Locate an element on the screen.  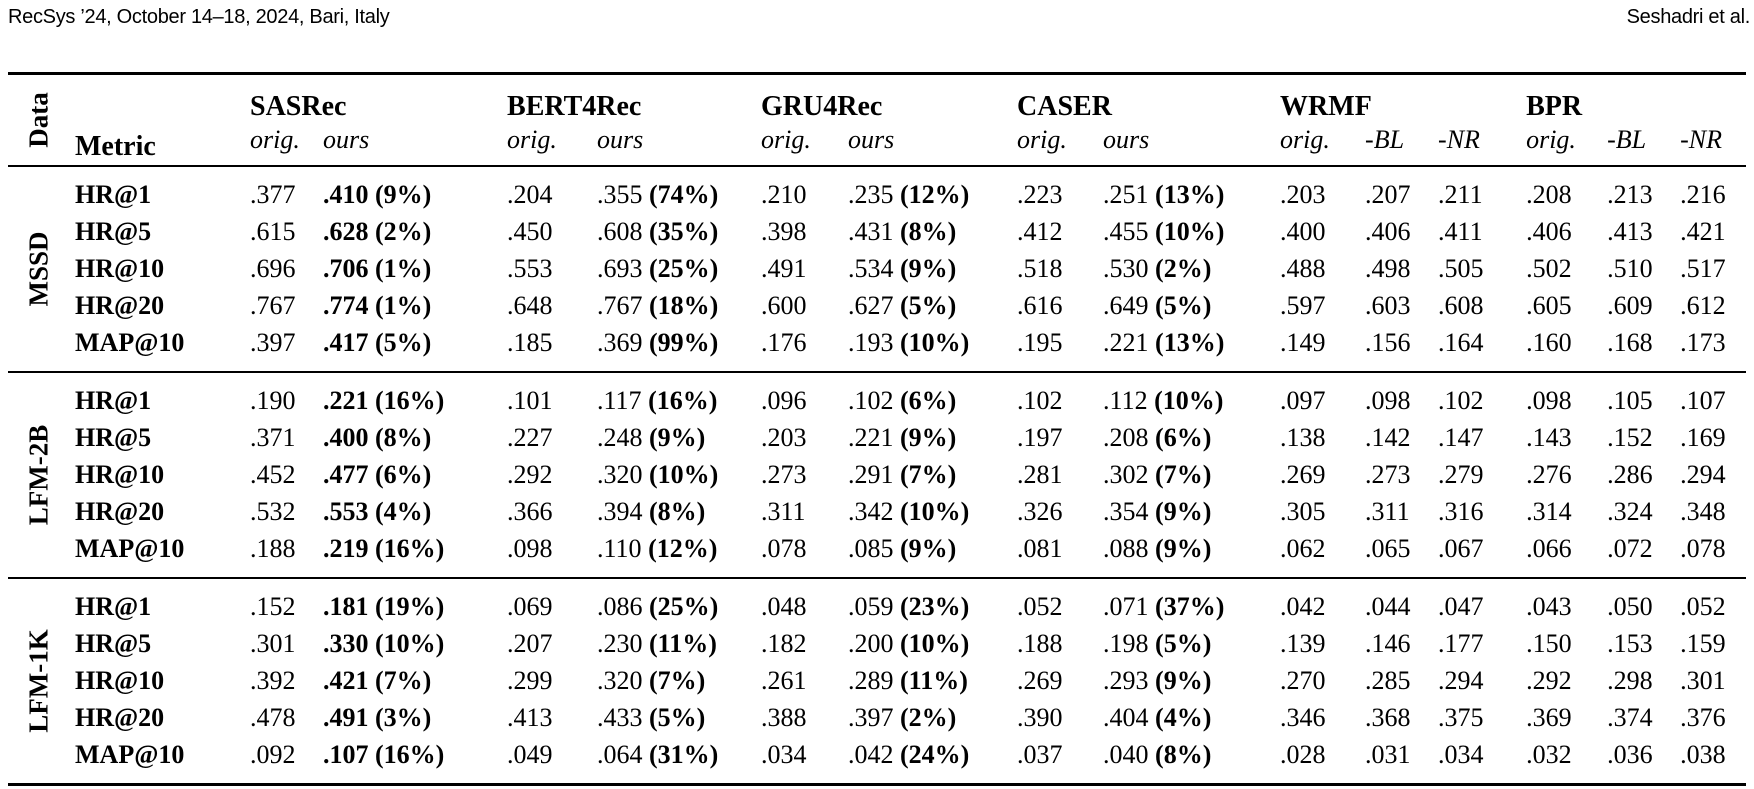
cell-bpr-bl: .105 is located at coordinates (1630, 400).